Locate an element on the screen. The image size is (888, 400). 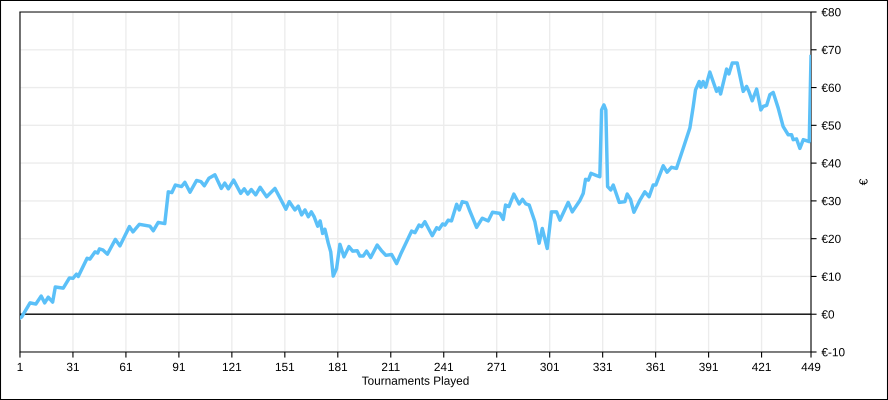
x-tick-label: 449 is located at coordinates (810, 367).